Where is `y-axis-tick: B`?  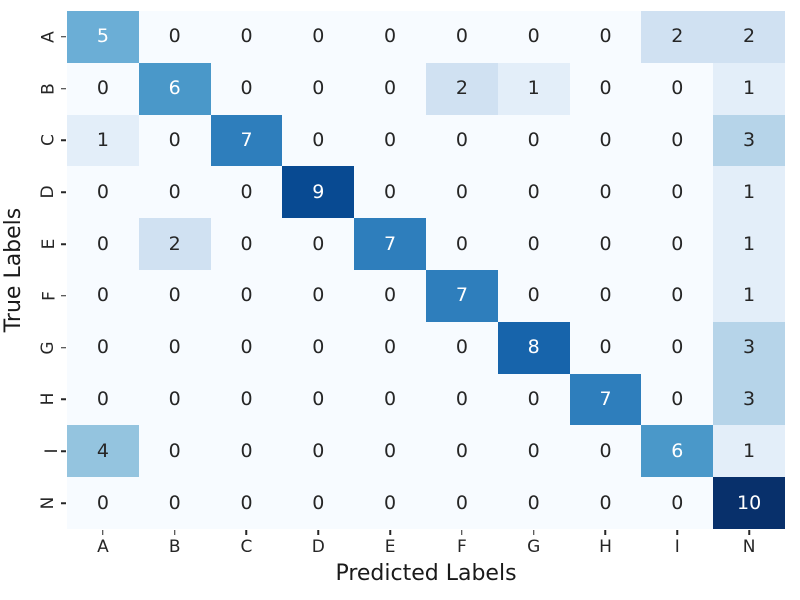 y-axis-tick: B is located at coordinates (33, 89).